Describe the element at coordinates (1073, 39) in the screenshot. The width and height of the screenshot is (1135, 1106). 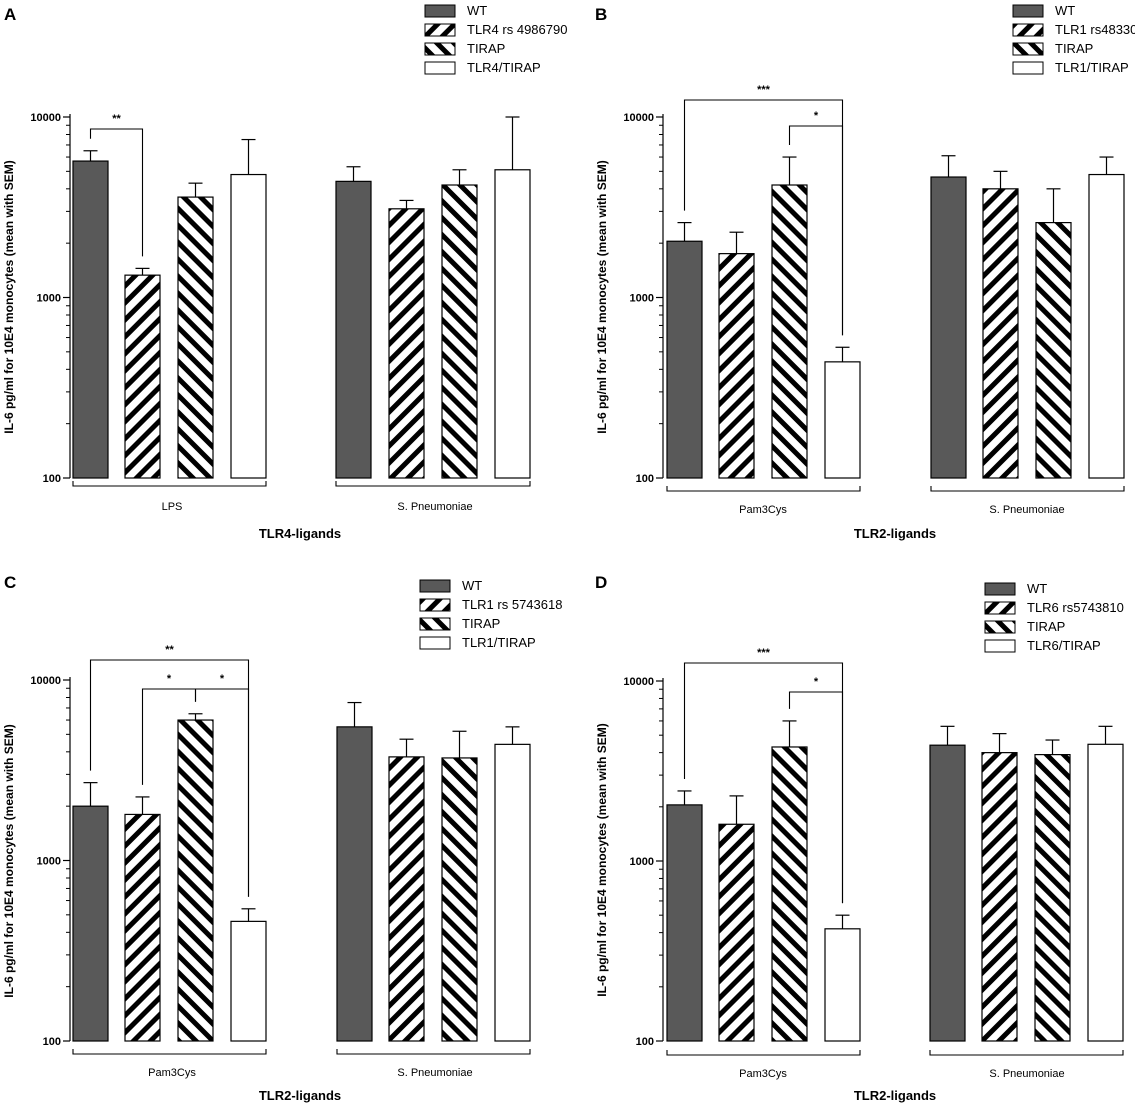
I see `legend: WT TLR1 rs4833095 TIRAP TLR1/TIRAP` at that location.